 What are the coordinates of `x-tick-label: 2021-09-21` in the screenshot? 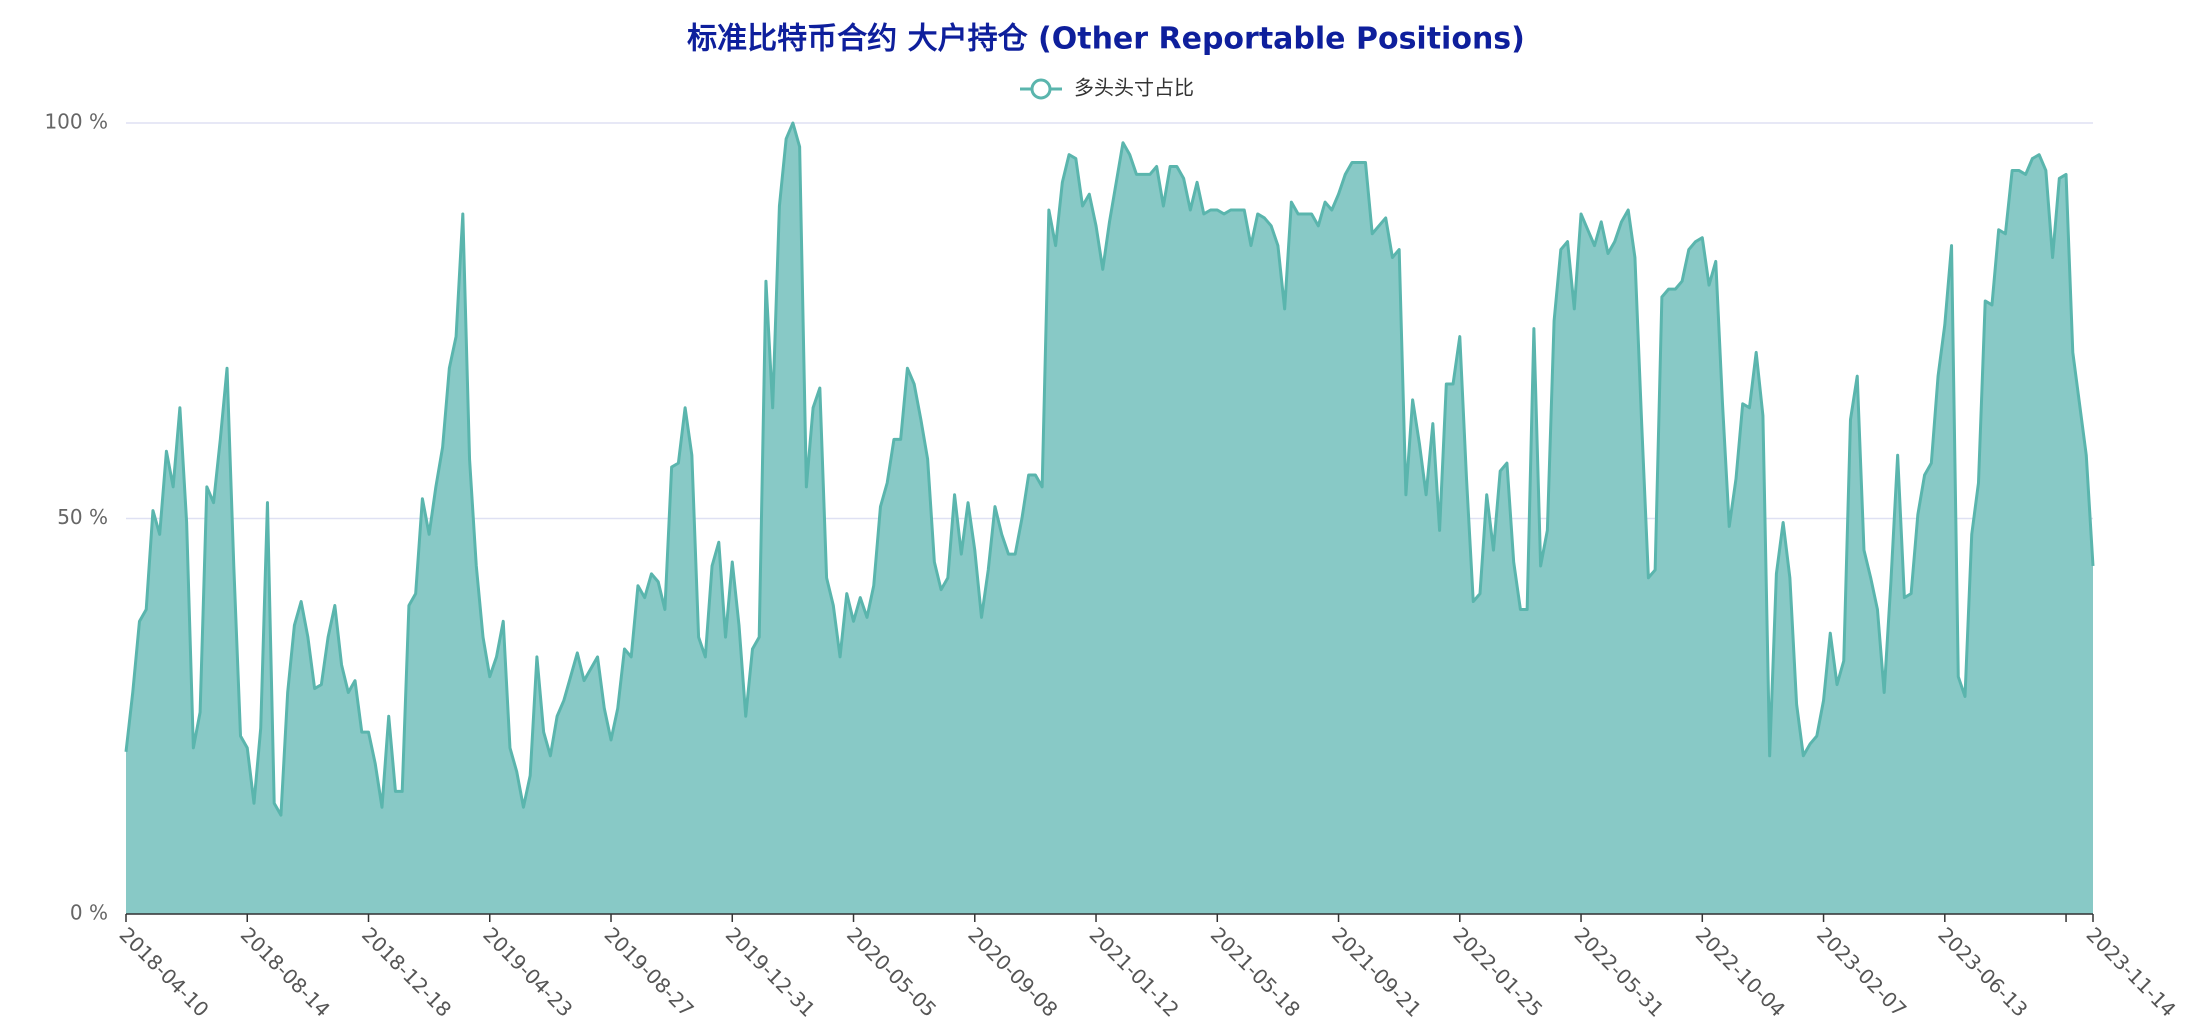 It's located at (1376, 971).